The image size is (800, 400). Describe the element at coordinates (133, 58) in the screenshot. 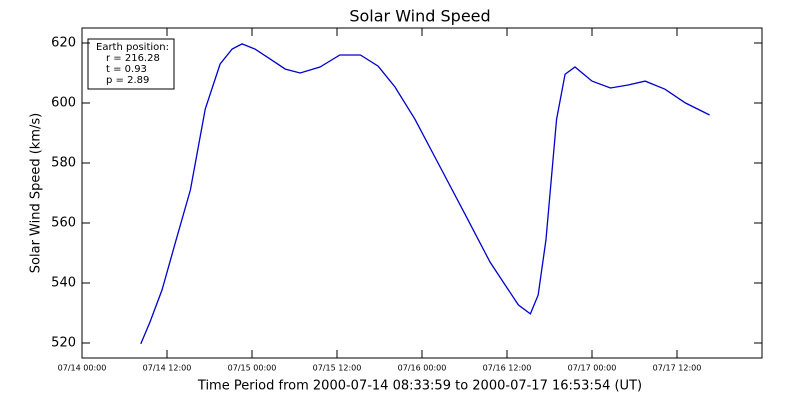

I see `annotation: r = 216.28` at that location.